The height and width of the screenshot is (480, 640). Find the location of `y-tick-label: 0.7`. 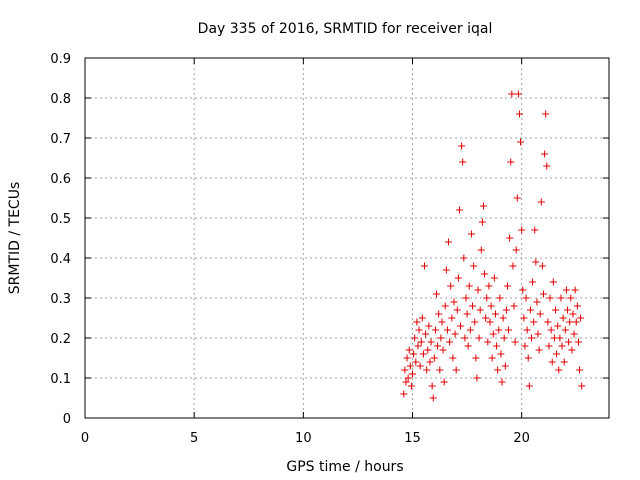

y-tick-label: 0.7 is located at coordinates (60, 139).